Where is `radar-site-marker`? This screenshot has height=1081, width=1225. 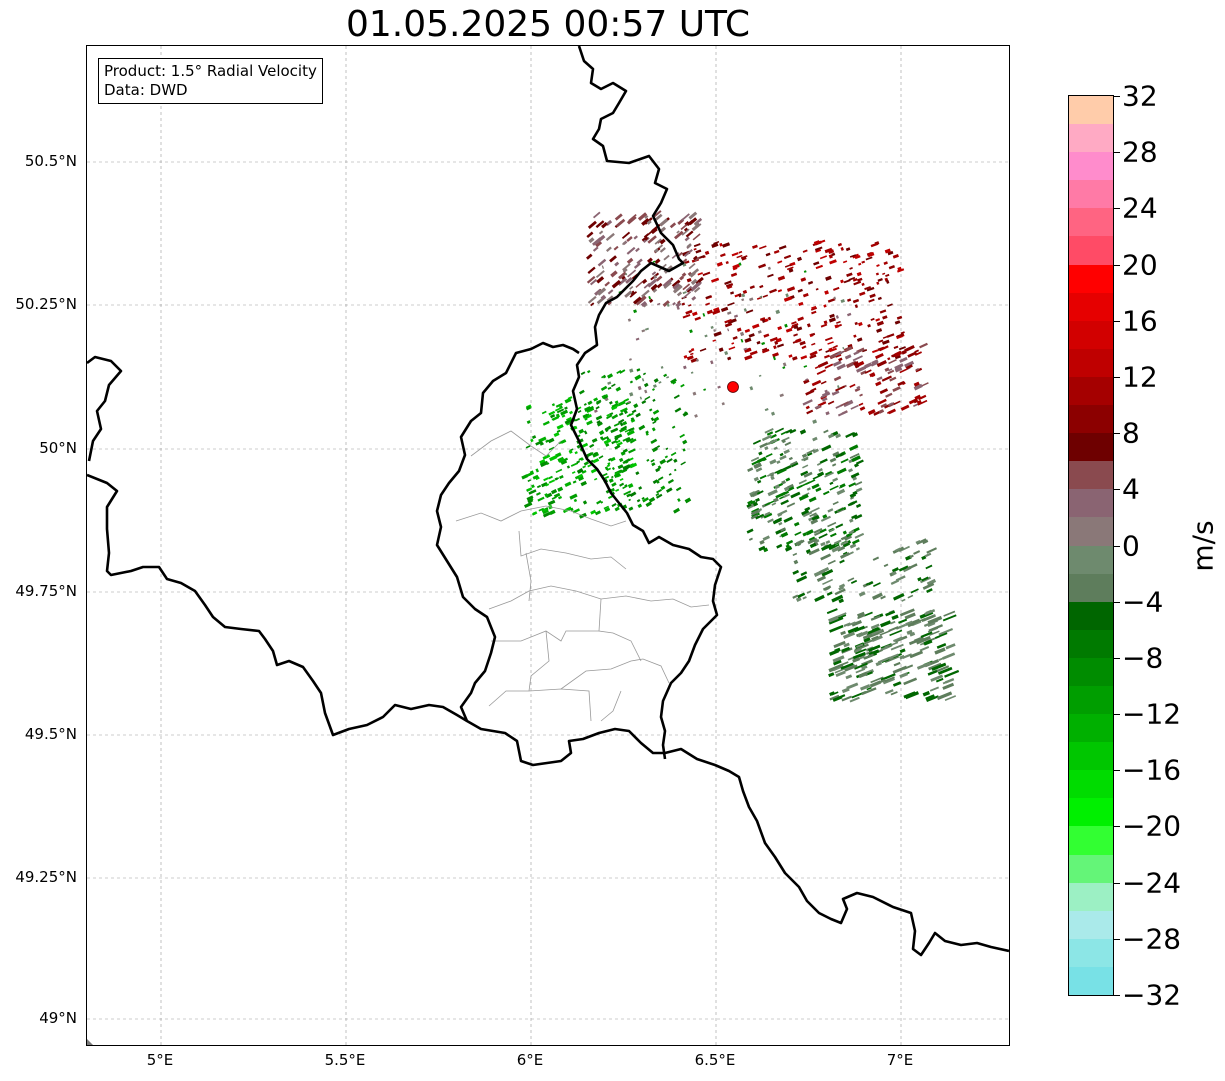
radar-site-marker is located at coordinates (733, 387).